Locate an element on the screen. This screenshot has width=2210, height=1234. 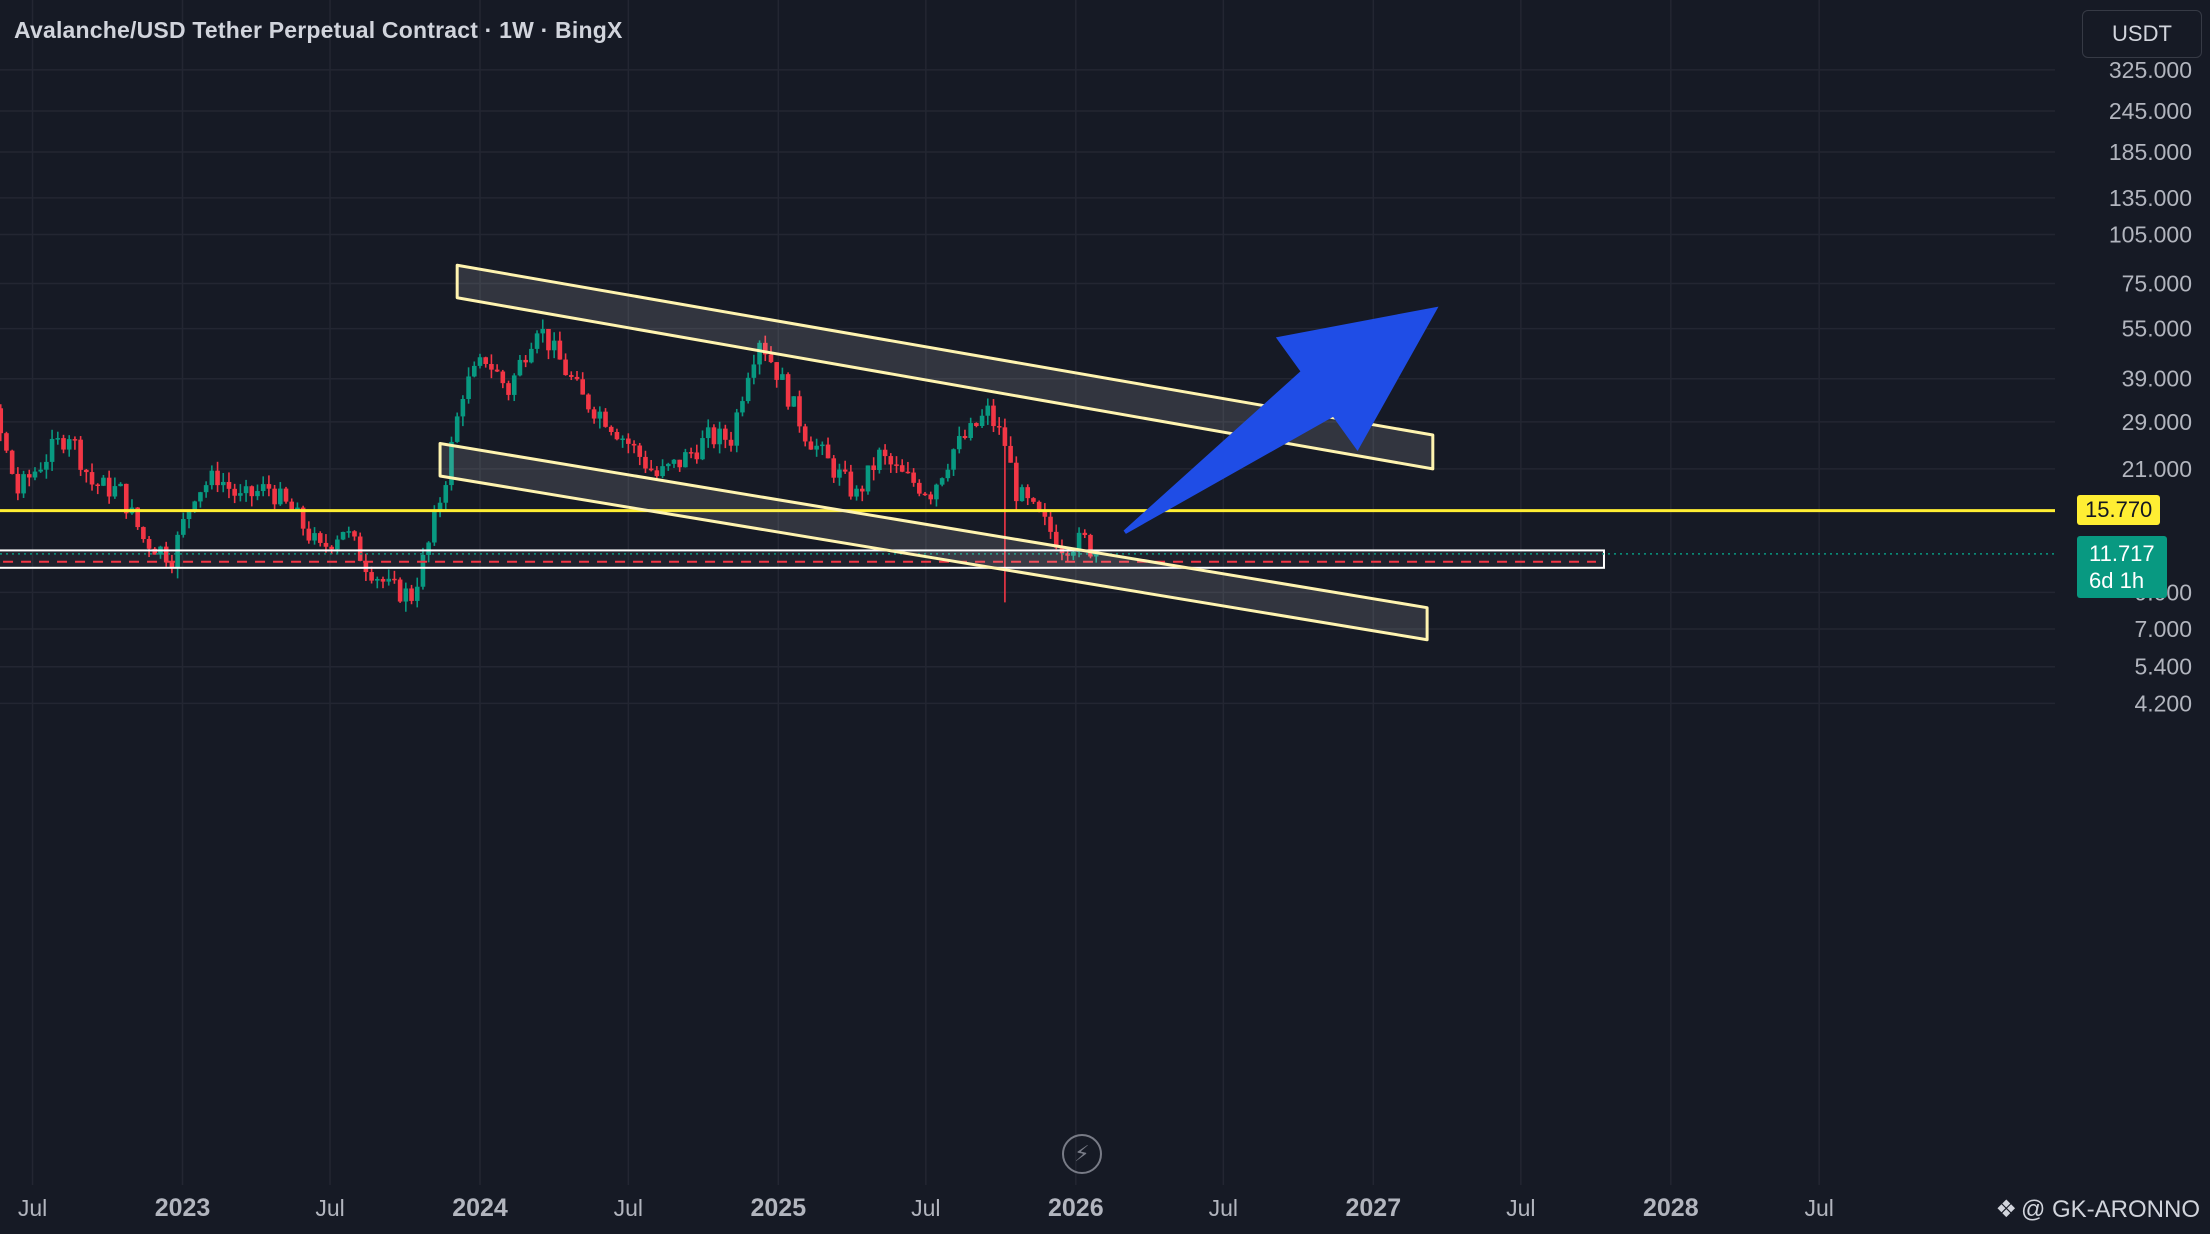
price-tick-label: 75.000 is located at coordinates (2157, 283).